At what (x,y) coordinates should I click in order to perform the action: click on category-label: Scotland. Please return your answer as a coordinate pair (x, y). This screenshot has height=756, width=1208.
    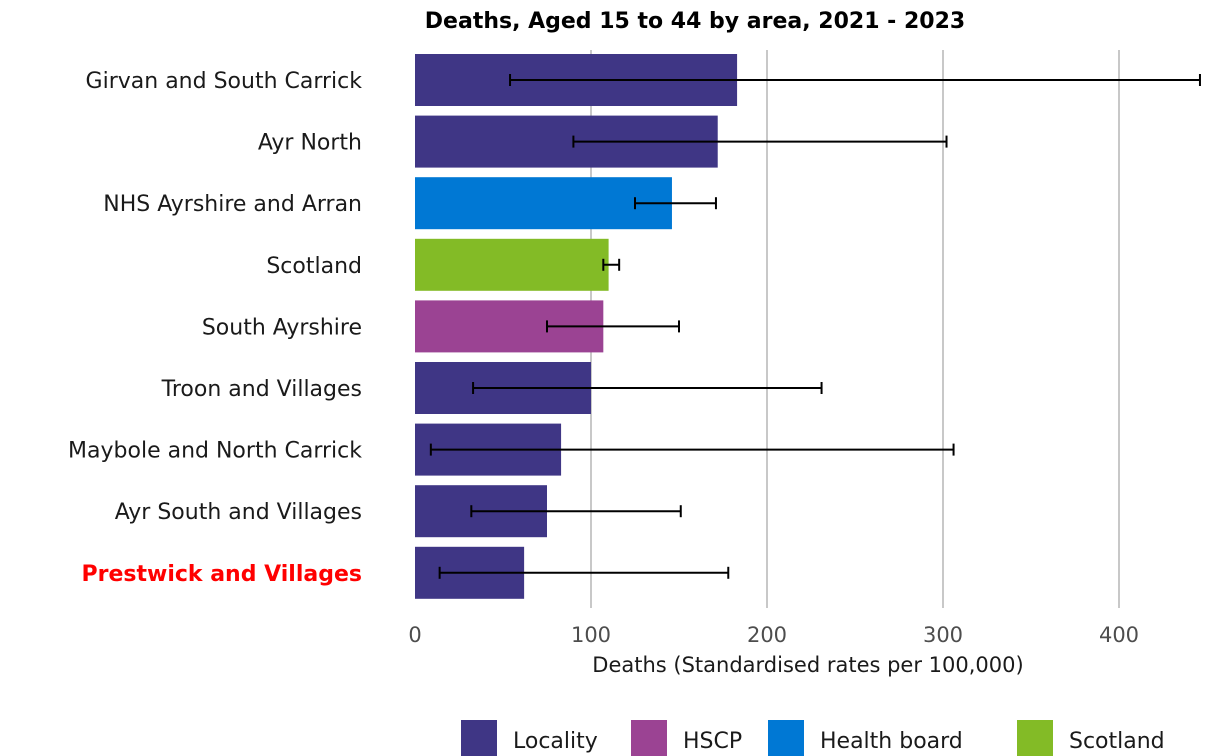
    Looking at the image, I should click on (314, 266).